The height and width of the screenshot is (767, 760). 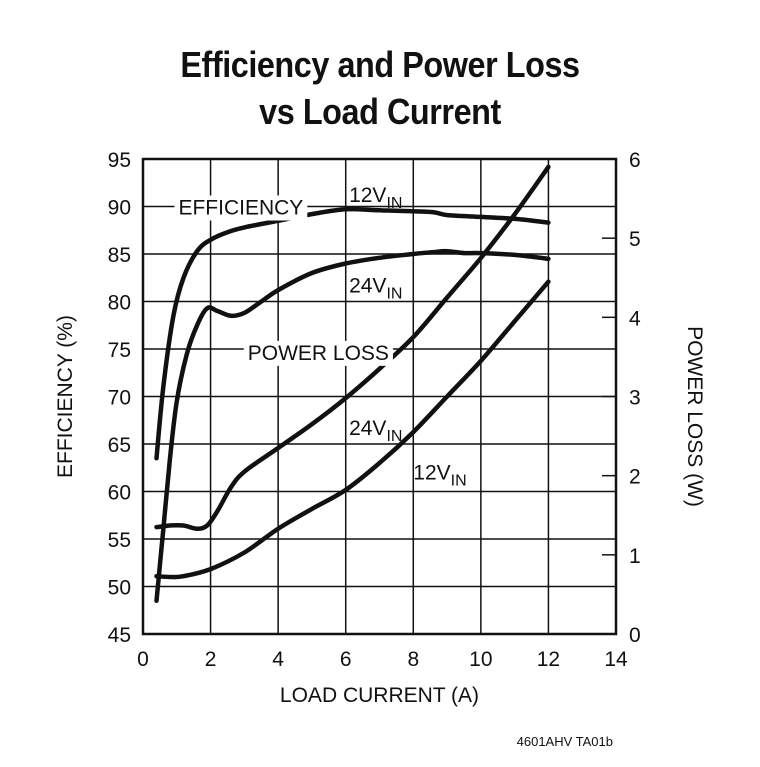 I want to click on left-y-tick-label: 80, so click(x=119, y=303).